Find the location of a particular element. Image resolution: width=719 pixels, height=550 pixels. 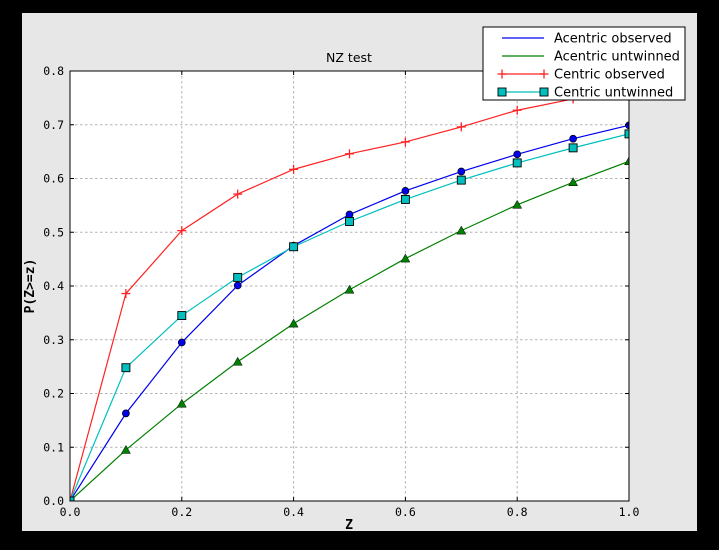

y-tick-label: 0.8 is located at coordinates (53, 71).